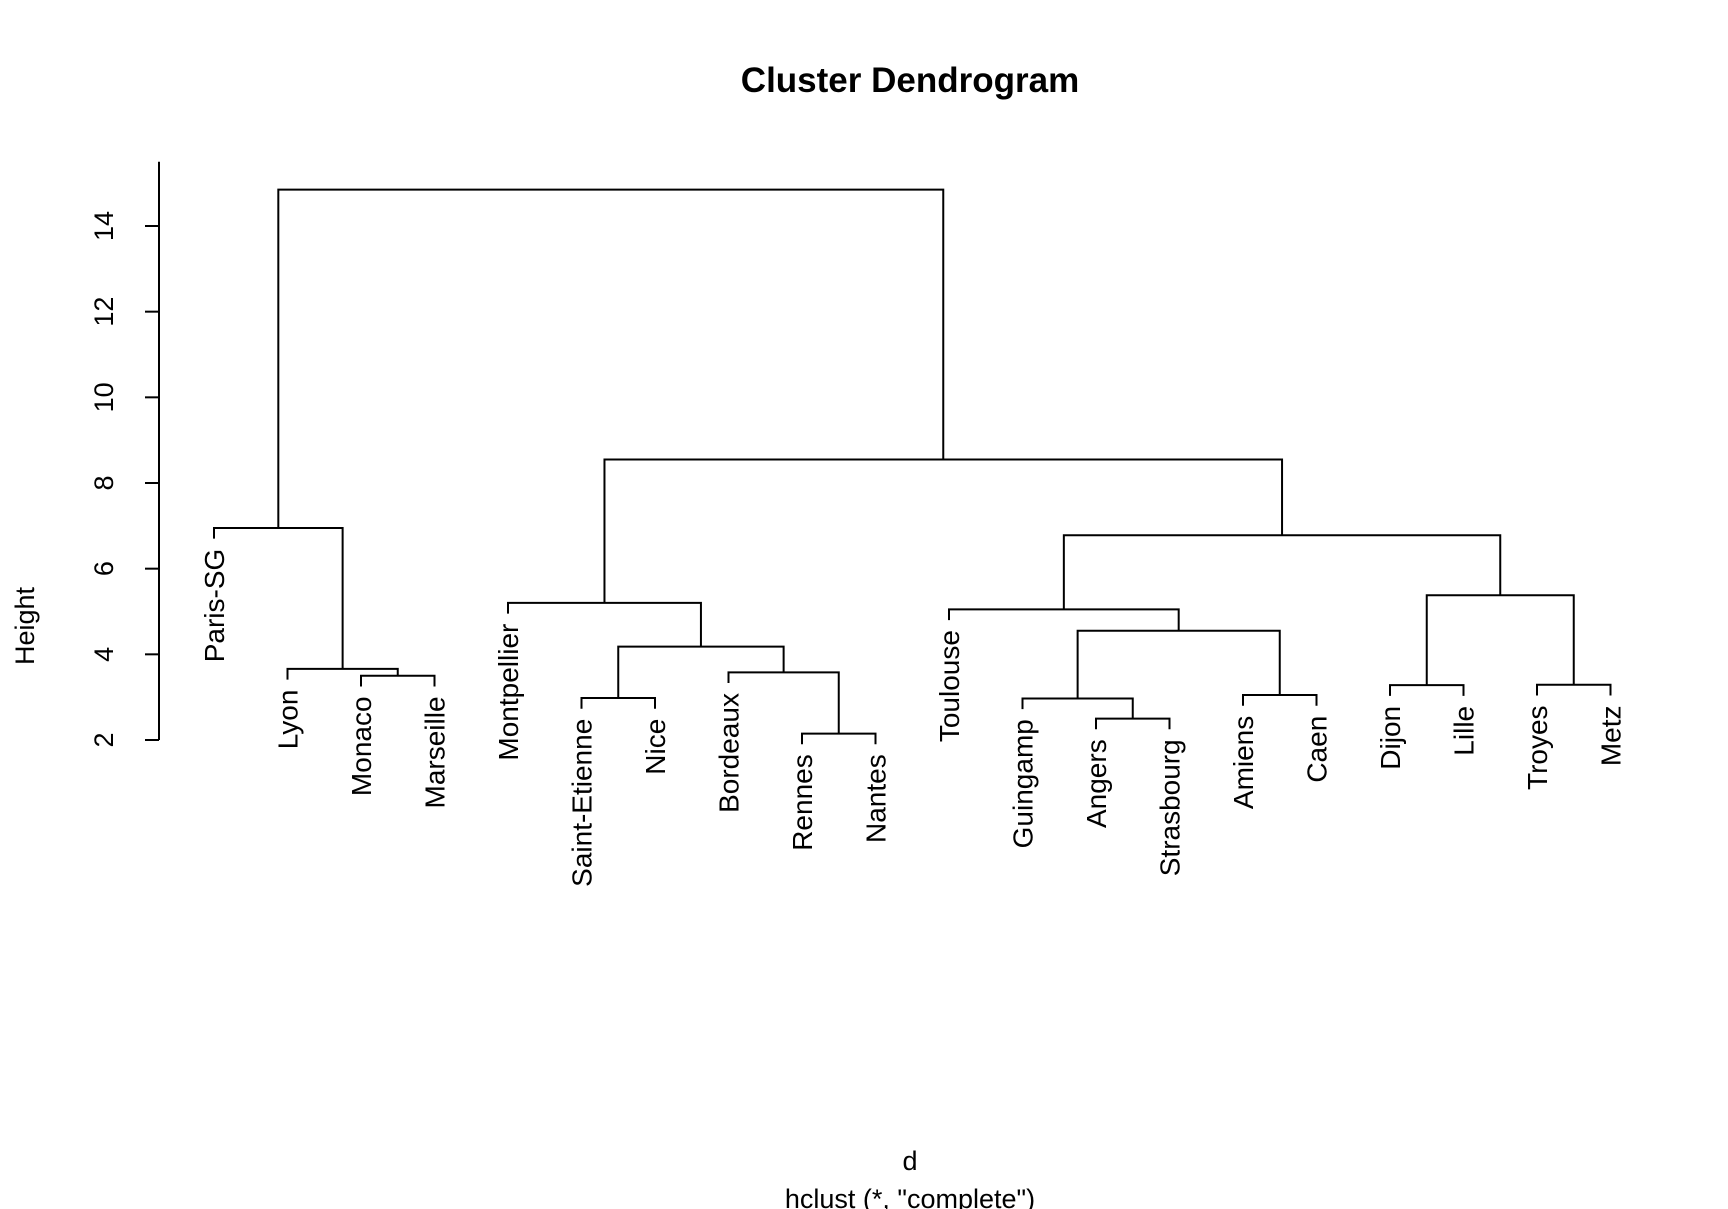 The height and width of the screenshot is (1209, 1728). Describe the element at coordinates (1611, 735) in the screenshot. I see `leaf-label: Metz` at that location.